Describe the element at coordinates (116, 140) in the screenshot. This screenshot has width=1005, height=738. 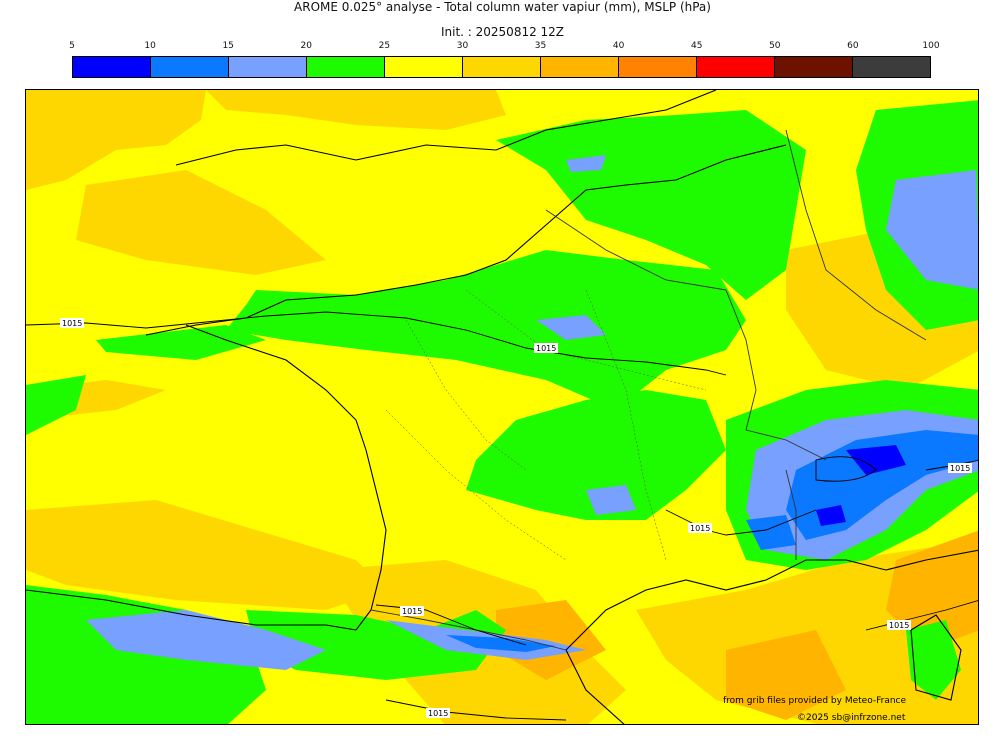
I see `region-gold-northwest` at that location.